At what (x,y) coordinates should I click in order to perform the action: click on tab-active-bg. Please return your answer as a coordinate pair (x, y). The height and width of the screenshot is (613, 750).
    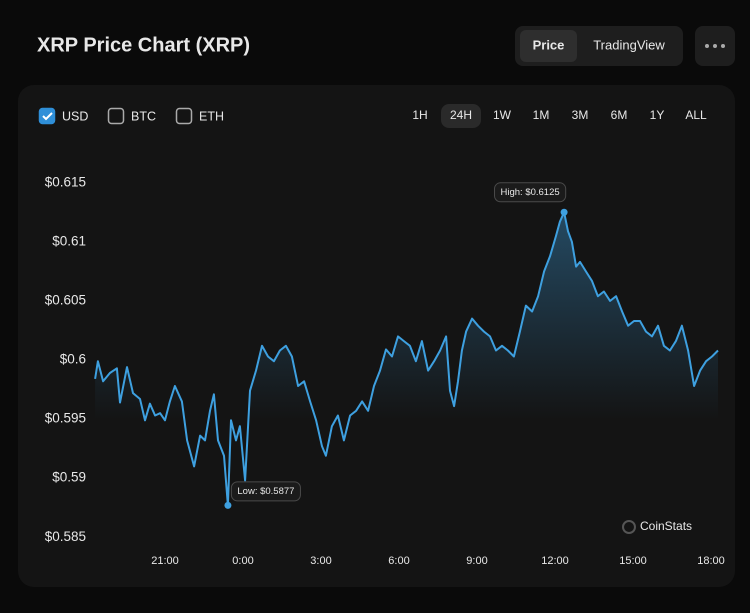
    Looking at the image, I should click on (548, 46).